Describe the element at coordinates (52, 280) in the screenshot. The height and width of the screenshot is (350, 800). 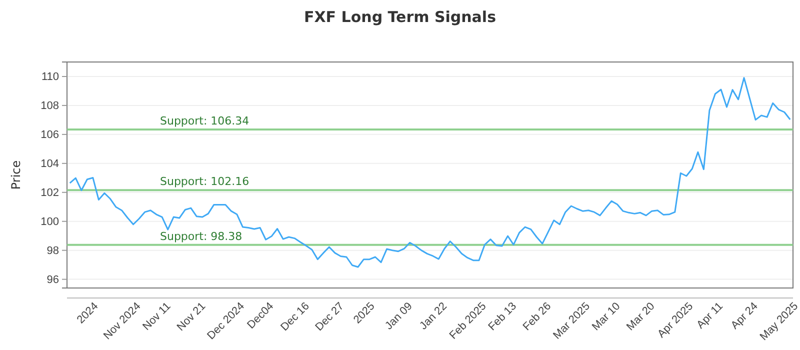
I see `y-tick-label: 96` at that location.